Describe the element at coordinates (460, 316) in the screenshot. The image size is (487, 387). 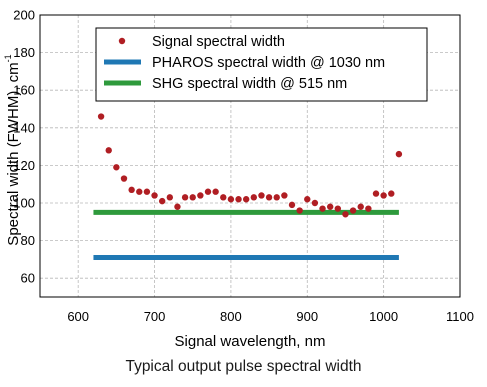
I see `x-tick-label: 1100` at that location.